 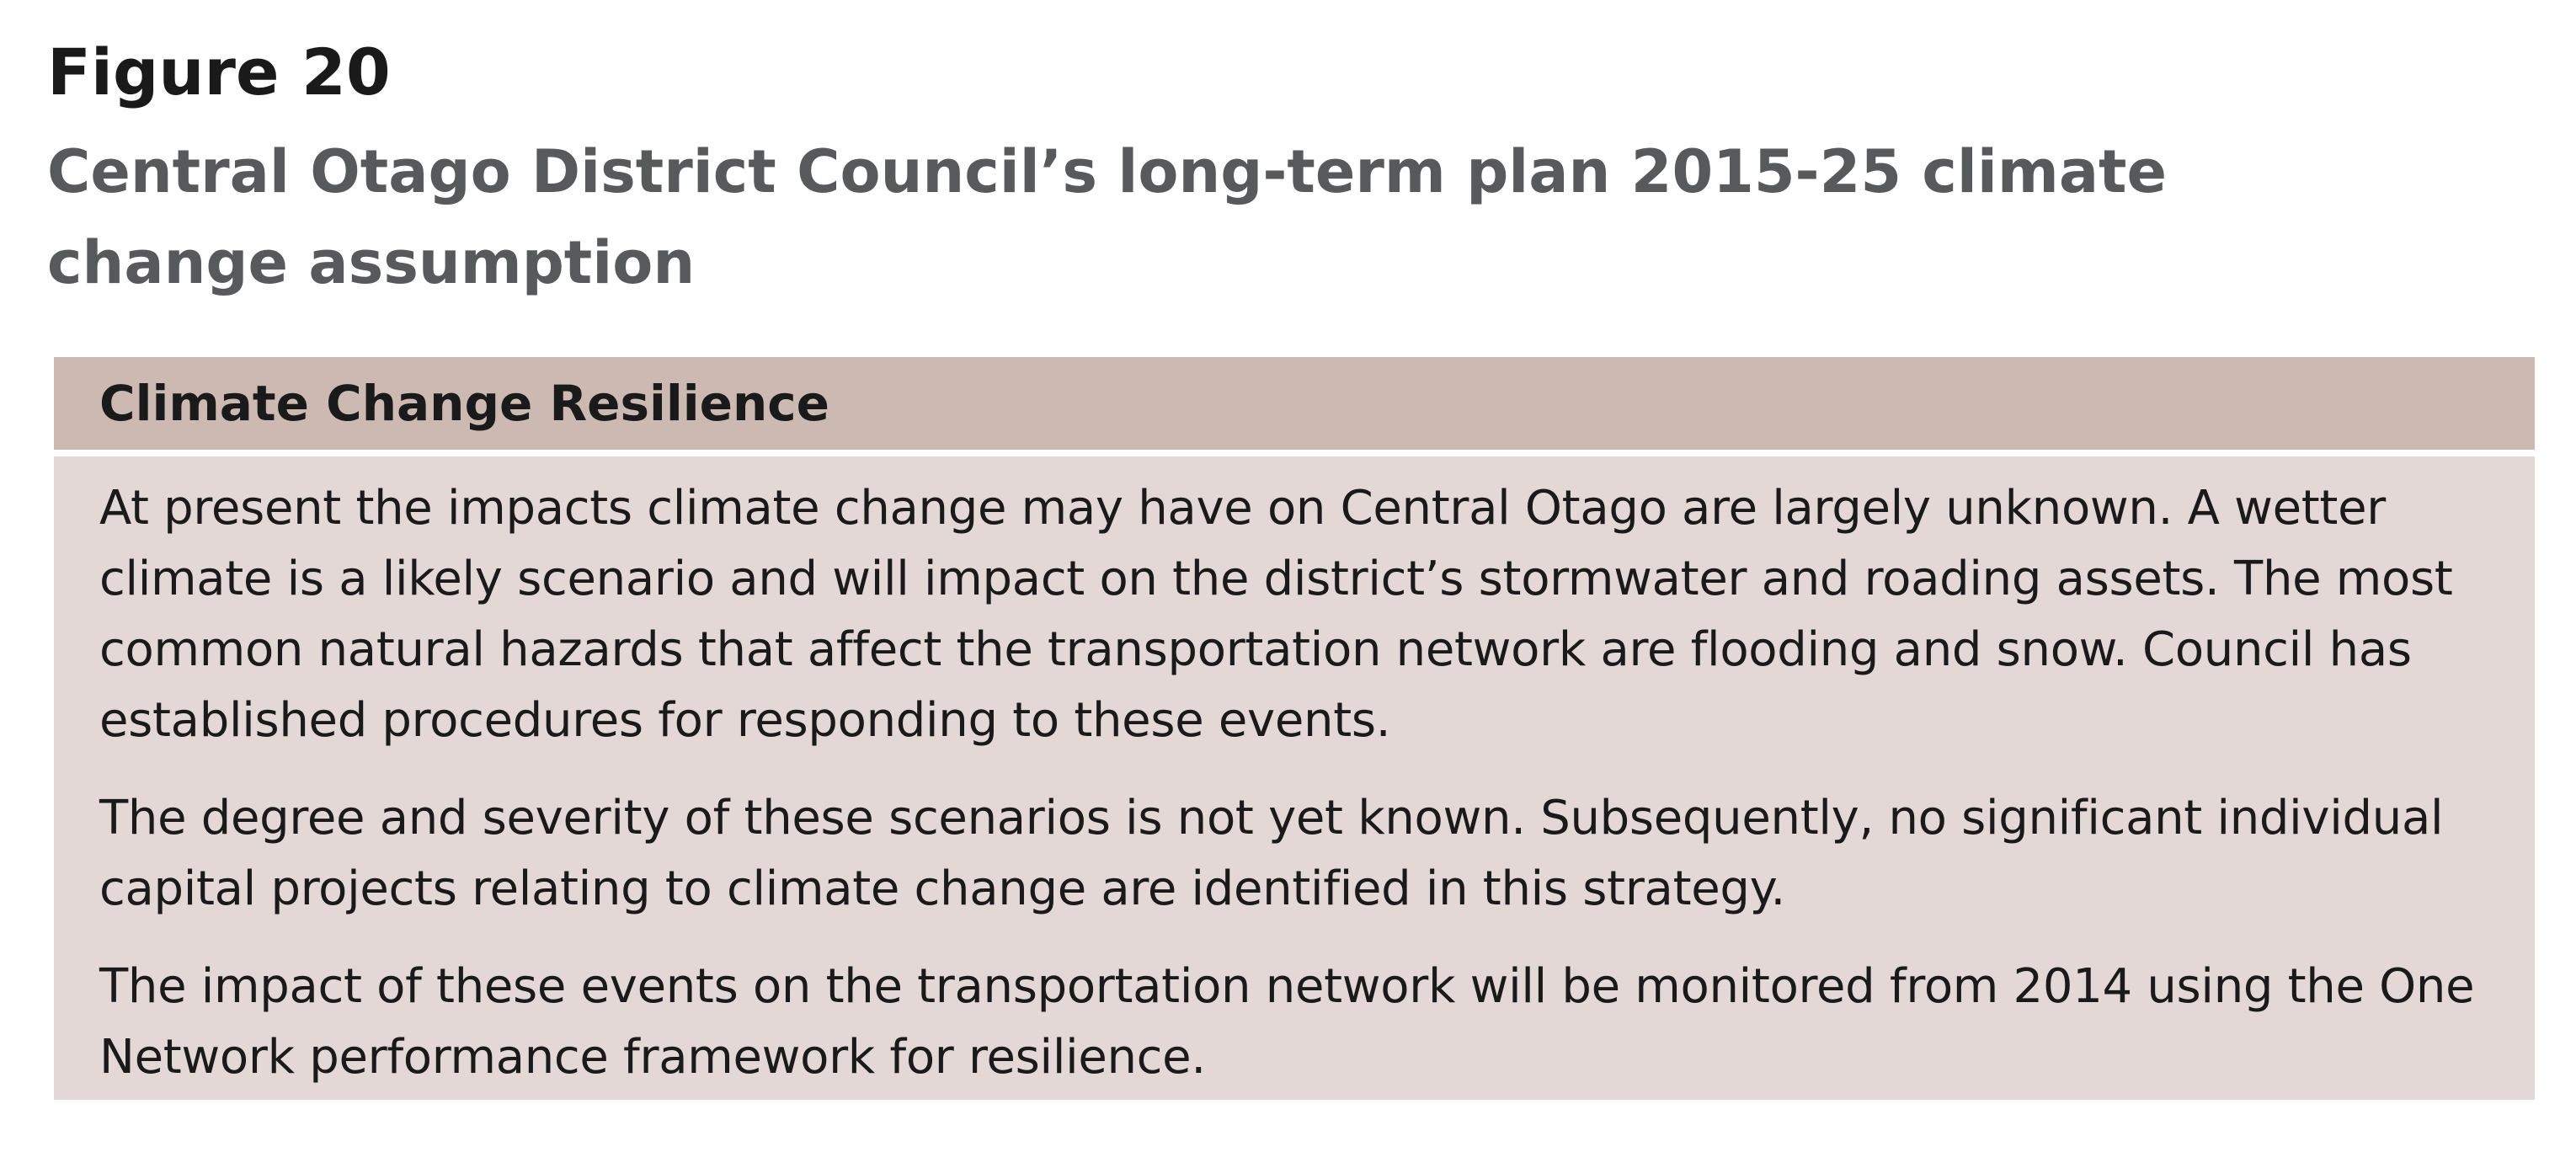 I want to click on box-divider, so click(x=1294, y=453).